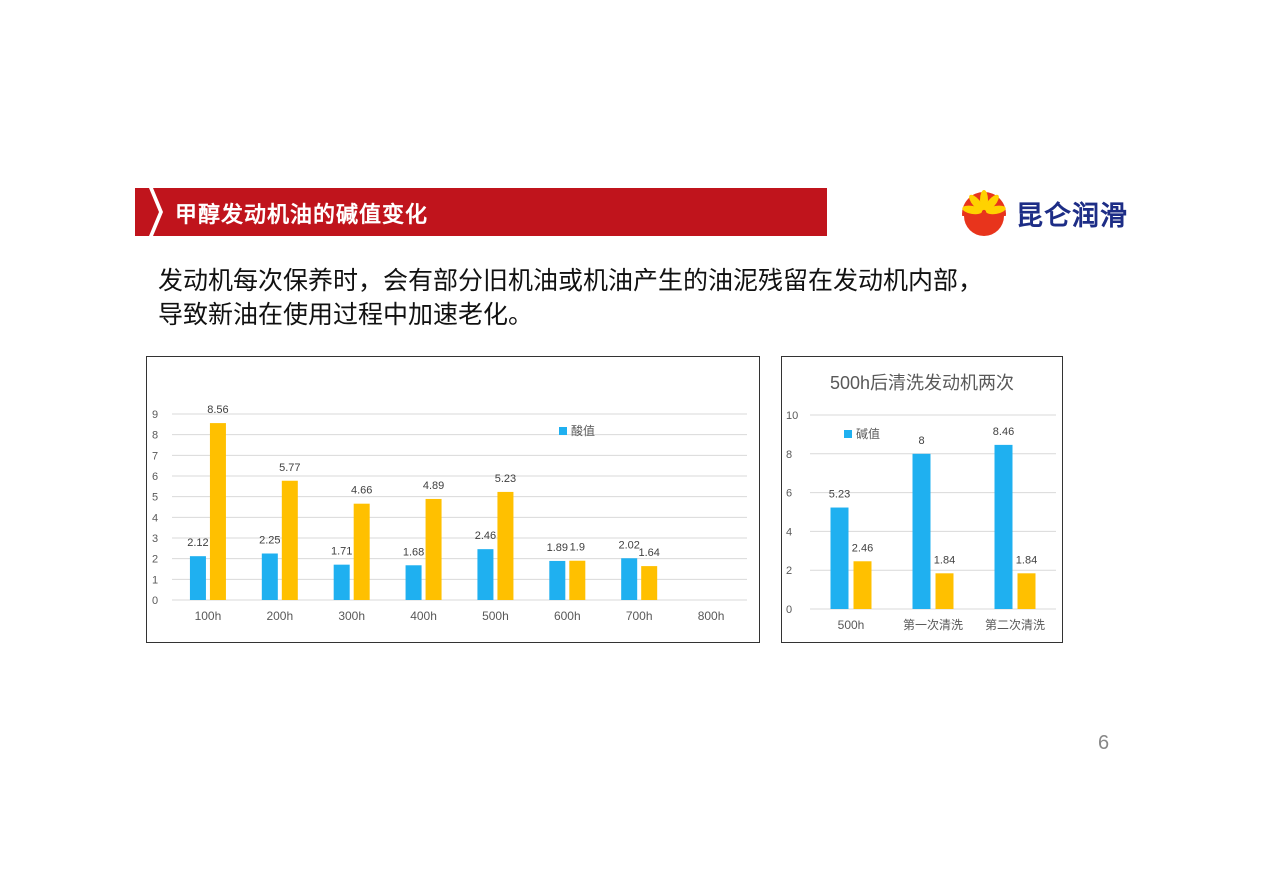 The height and width of the screenshot is (892, 1263). I want to click on x-tick-label: 200h, so click(279, 616).